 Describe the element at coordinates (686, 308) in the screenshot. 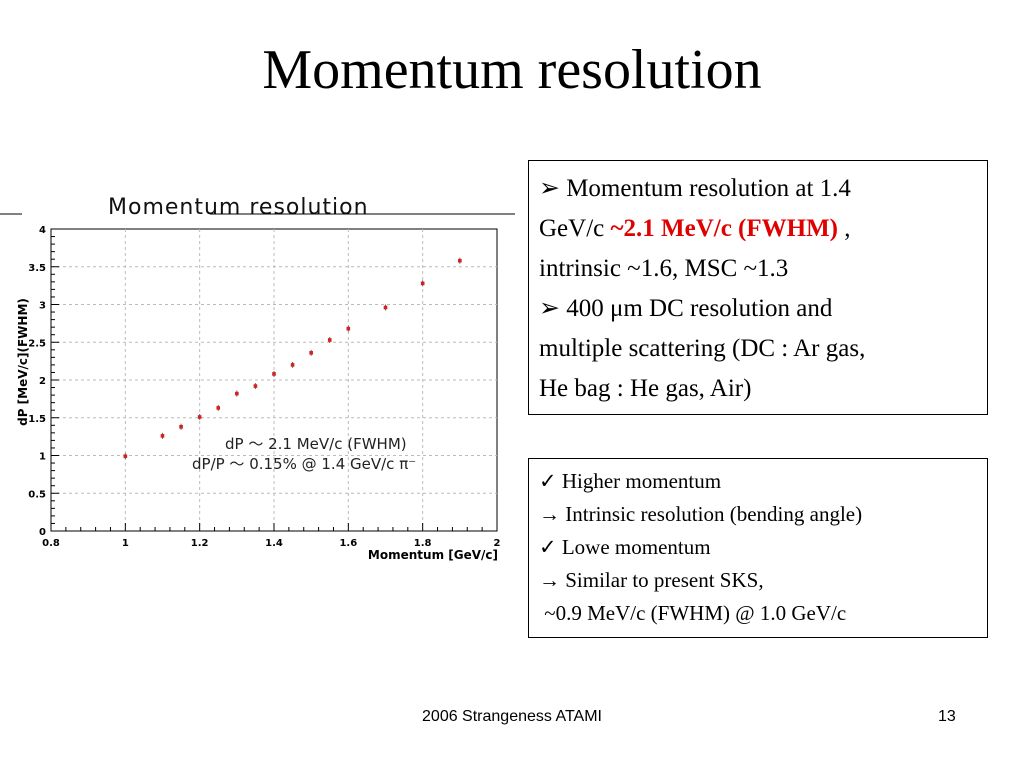

I see `summary-line-4: ➢ 400 μm DC resolution and` at that location.